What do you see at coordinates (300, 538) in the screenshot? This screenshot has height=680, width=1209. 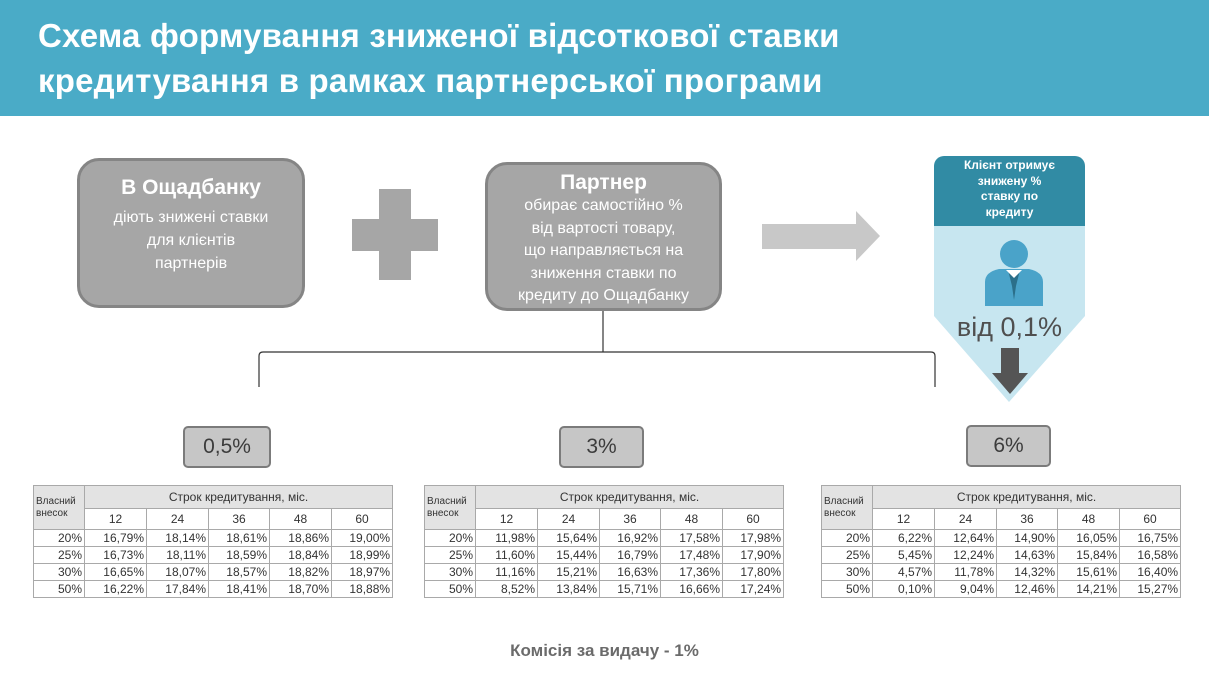 I see `rate-cell: 18,86%` at bounding box center [300, 538].